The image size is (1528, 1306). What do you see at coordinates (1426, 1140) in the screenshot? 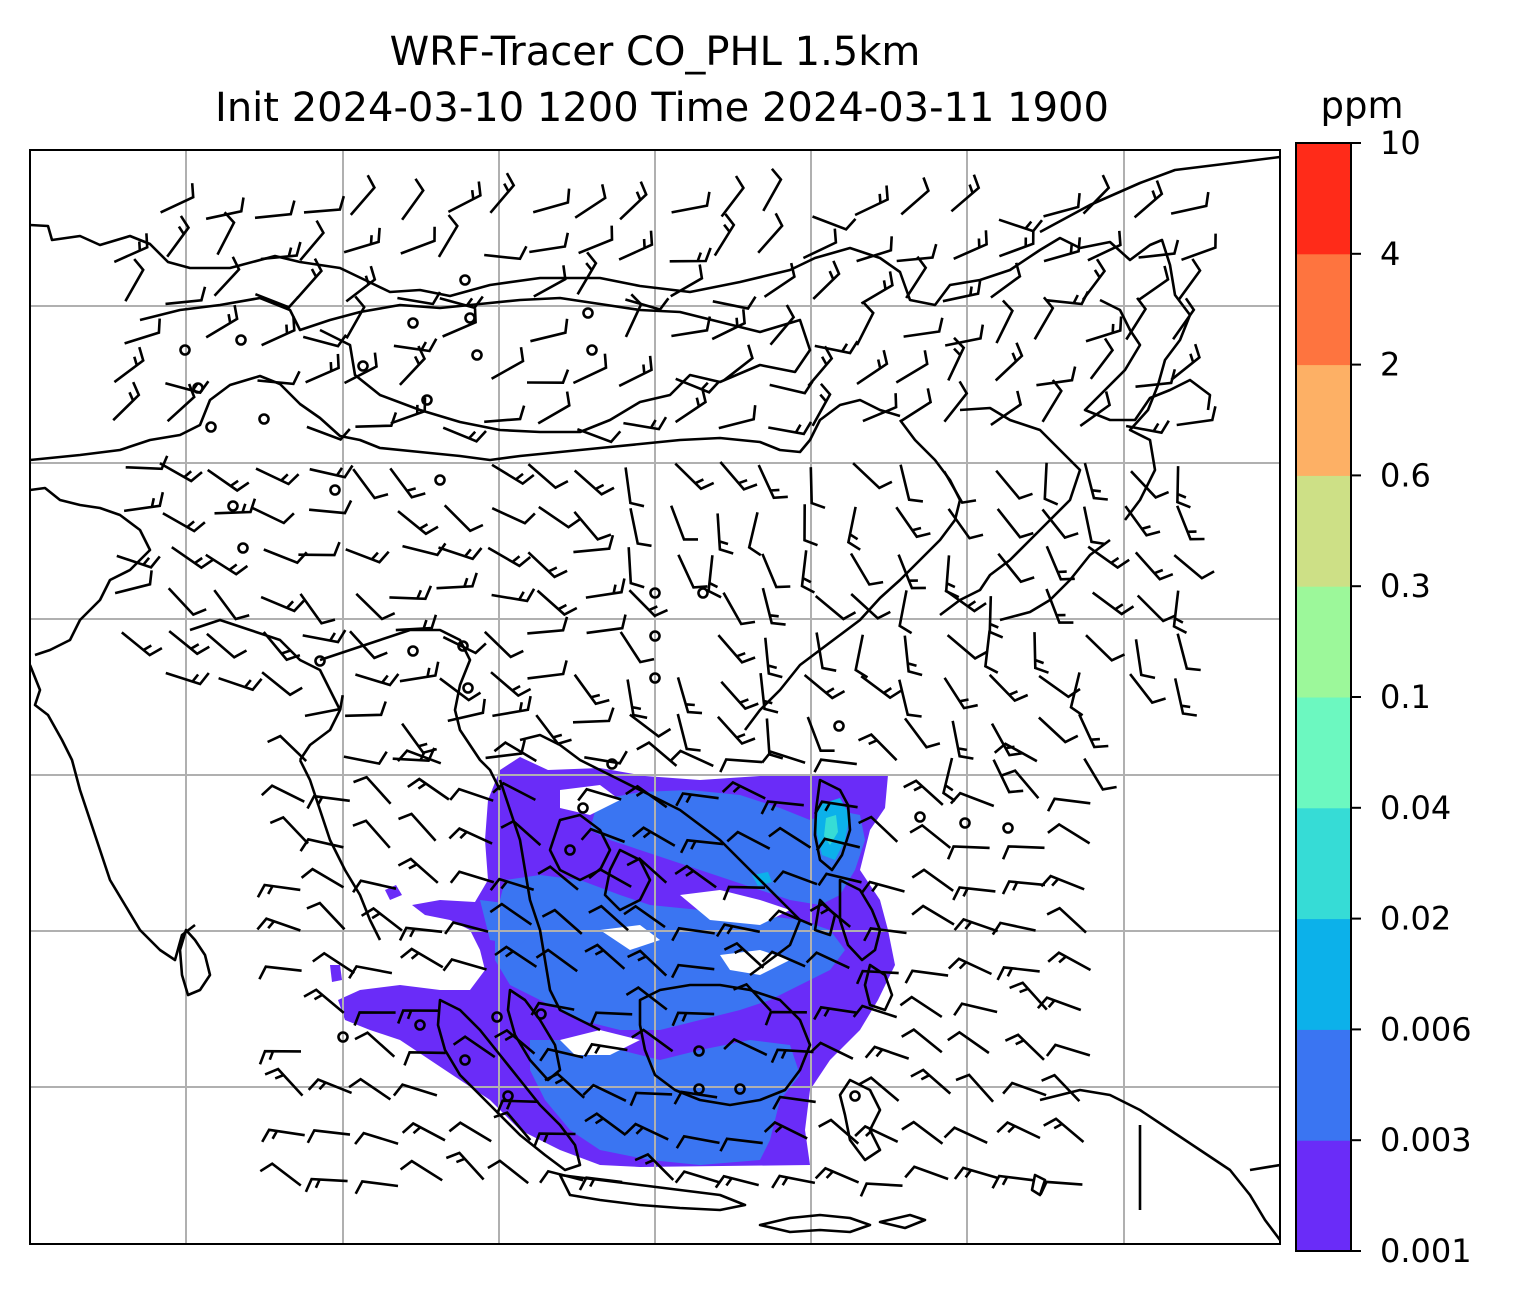
I see `colorbar-tick-label: 0.003` at bounding box center [1426, 1140].